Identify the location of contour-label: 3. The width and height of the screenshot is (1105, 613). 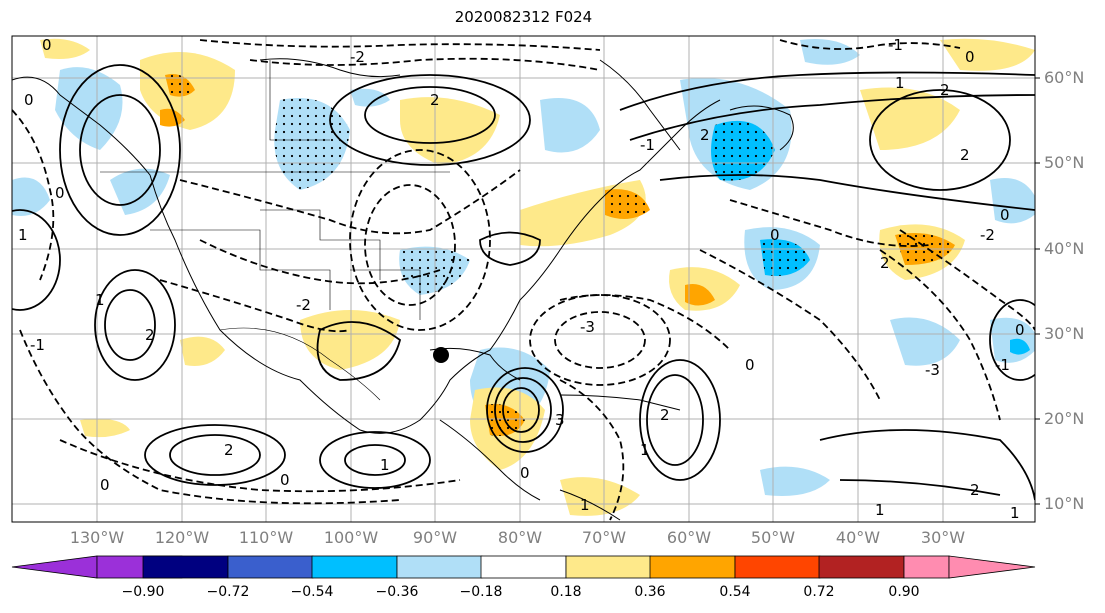
(560, 420).